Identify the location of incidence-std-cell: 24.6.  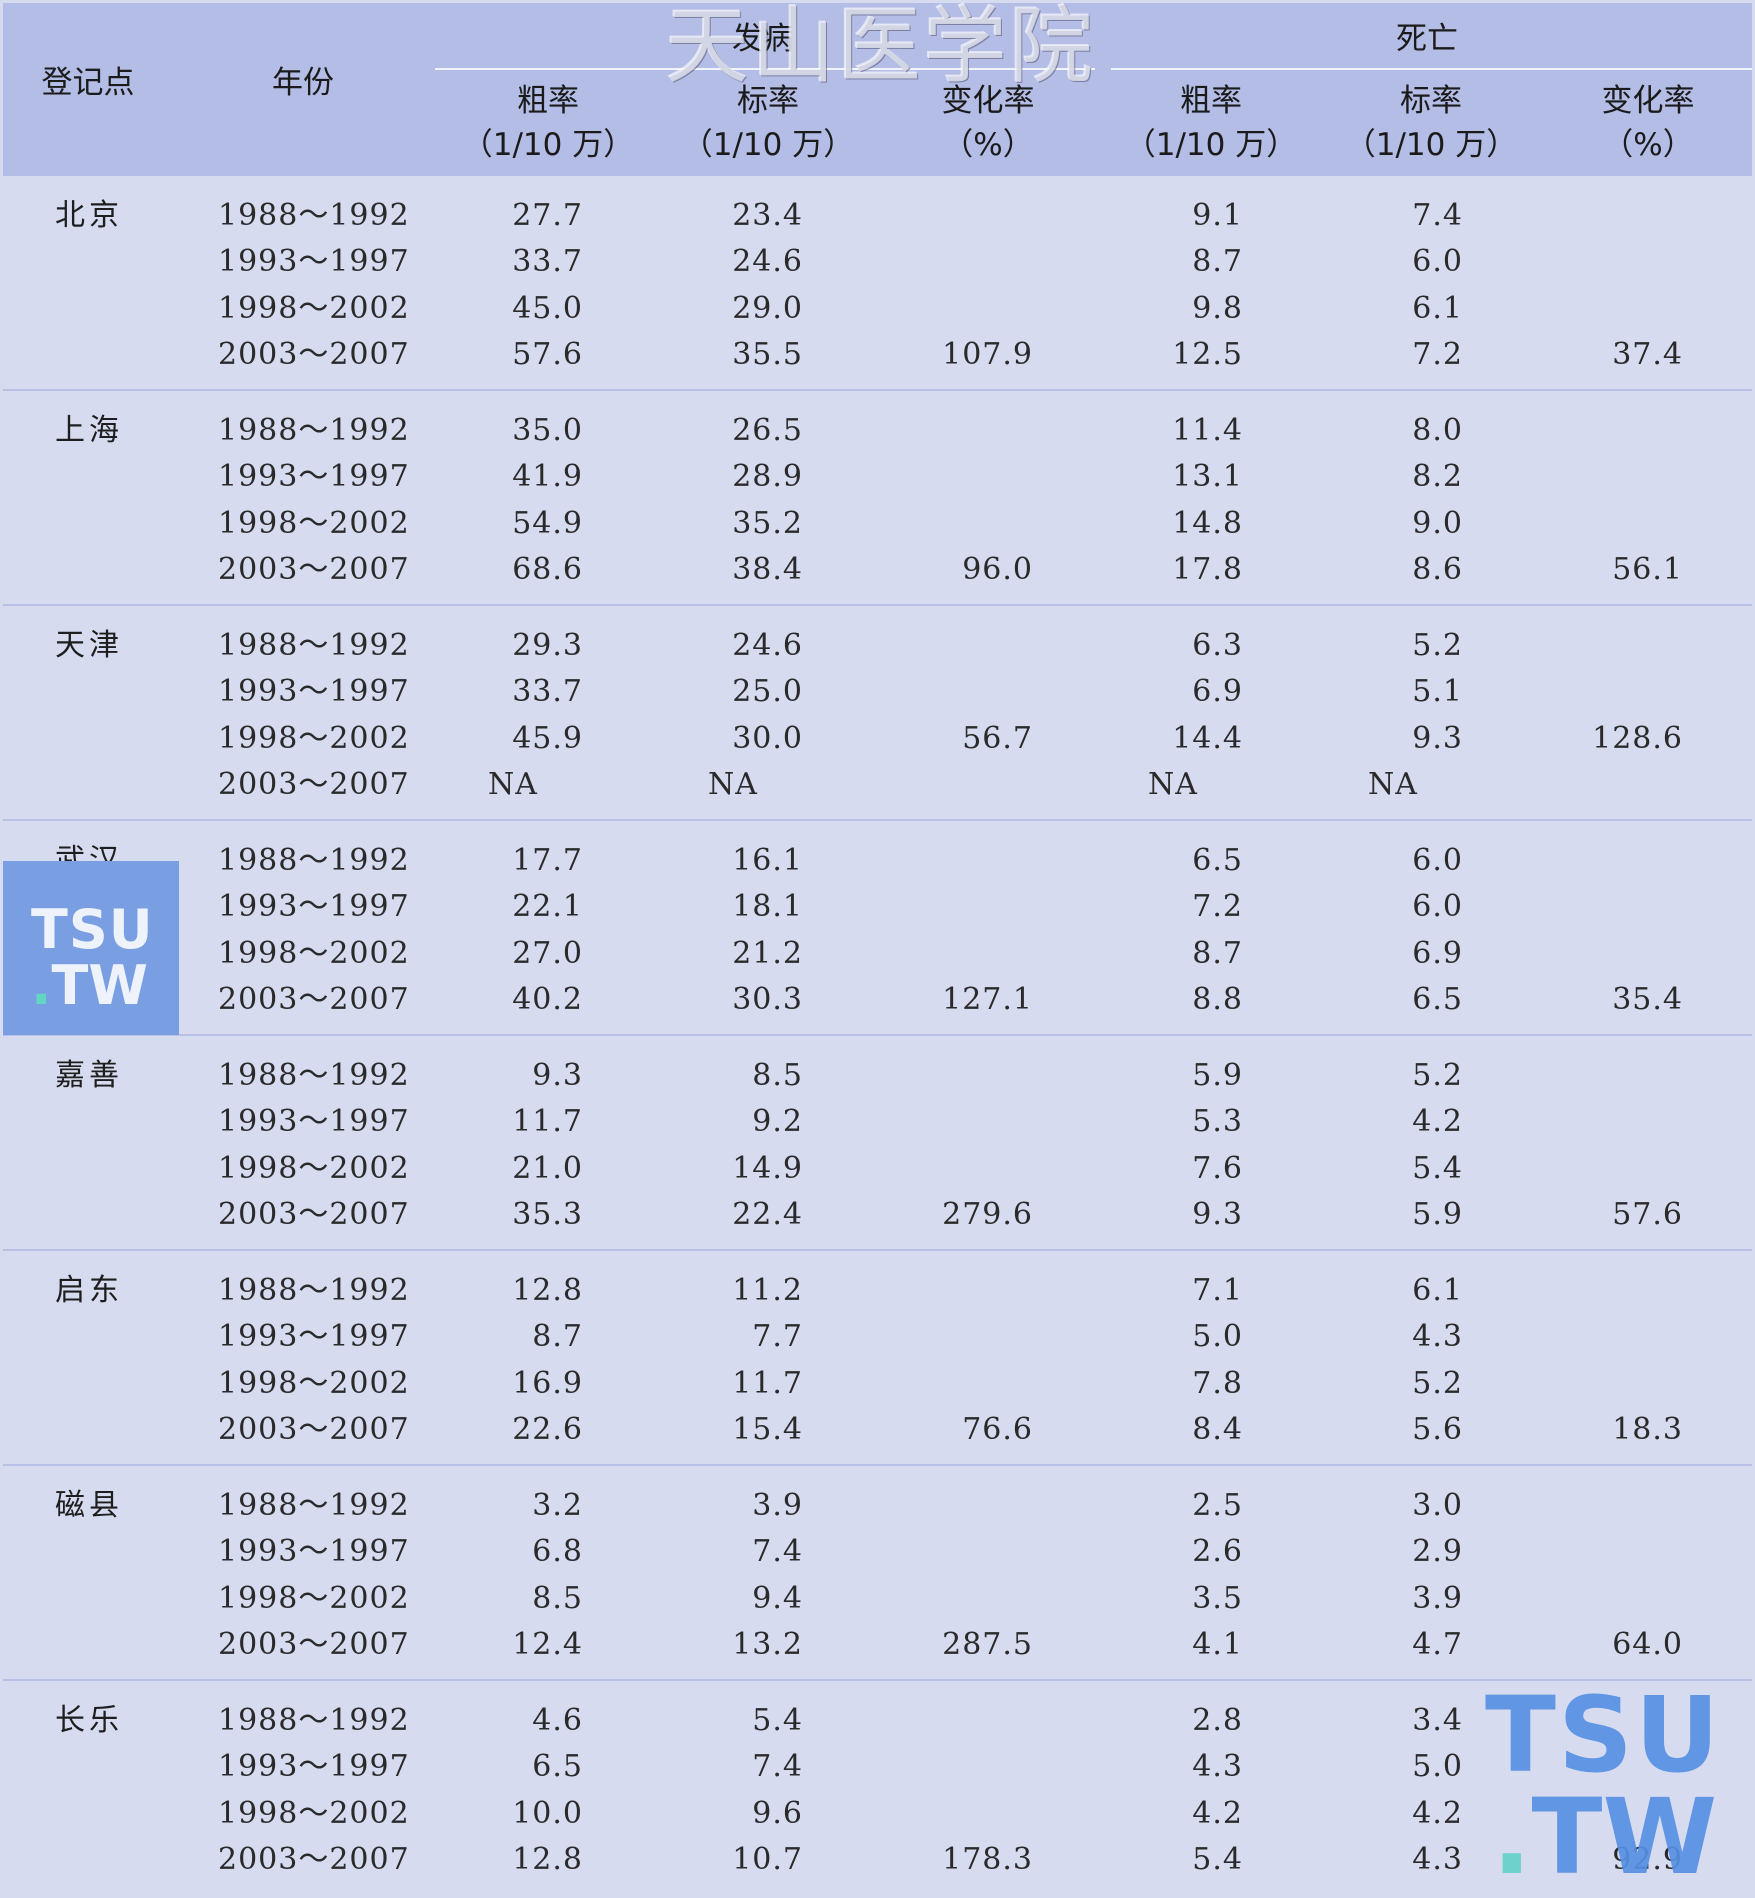
(767, 262).